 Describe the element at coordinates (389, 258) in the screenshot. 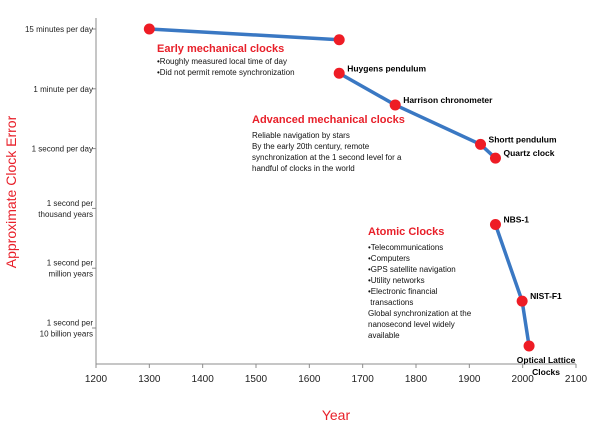

I see `annotation-body-line: •Computers` at that location.